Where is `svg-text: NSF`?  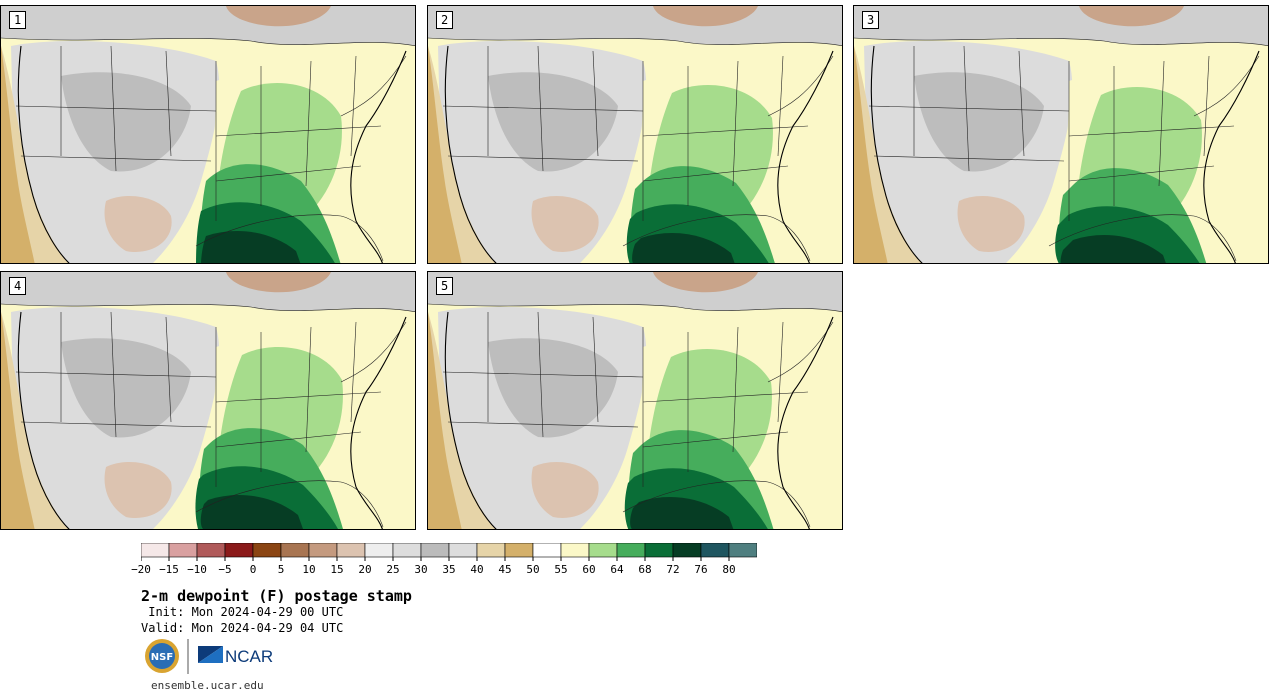
svg-text: NSF is located at coordinates (162, 657).